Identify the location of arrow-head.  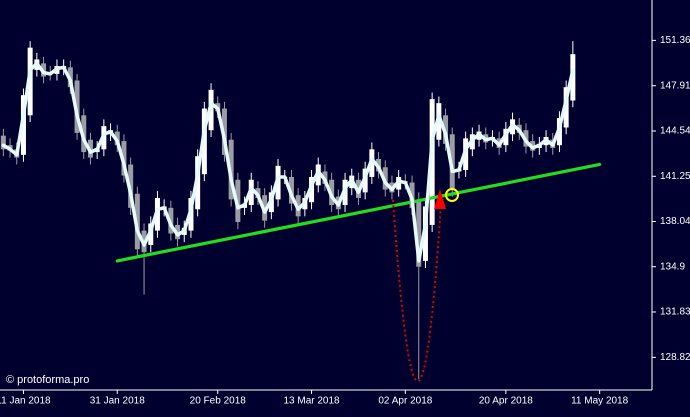
(440, 199).